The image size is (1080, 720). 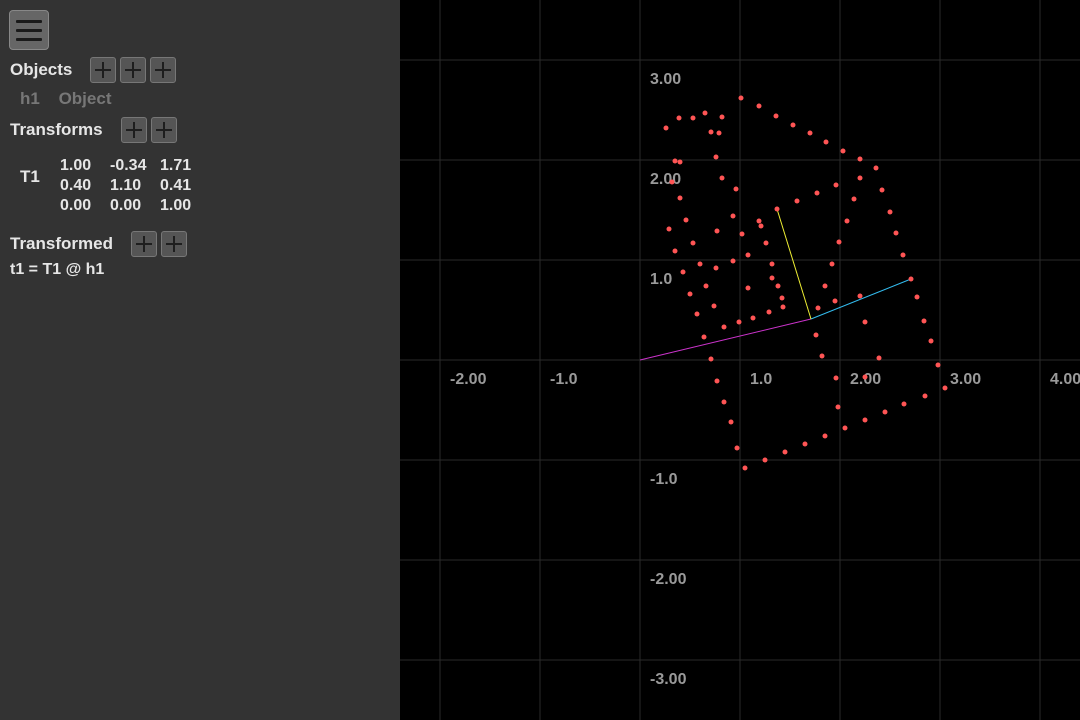 I want to click on menu-button, so click(x=29, y=30).